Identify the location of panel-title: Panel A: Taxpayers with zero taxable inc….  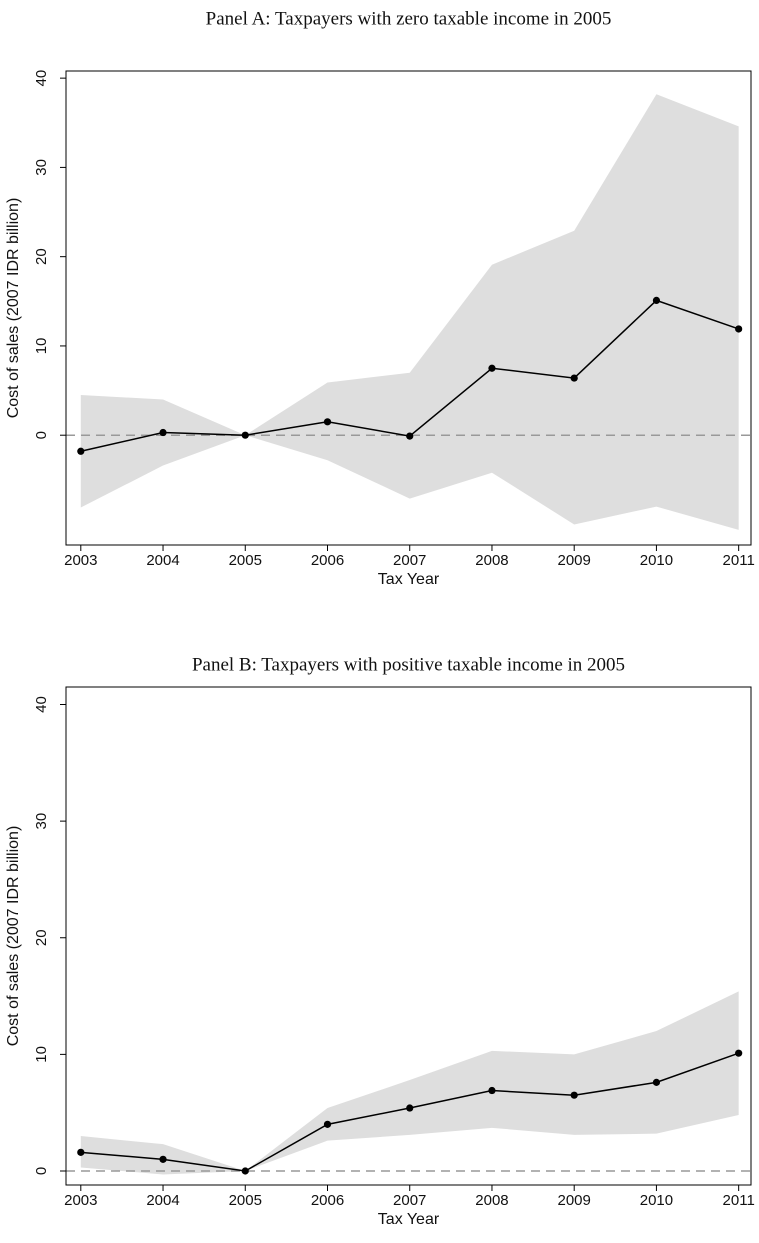
(409, 18).